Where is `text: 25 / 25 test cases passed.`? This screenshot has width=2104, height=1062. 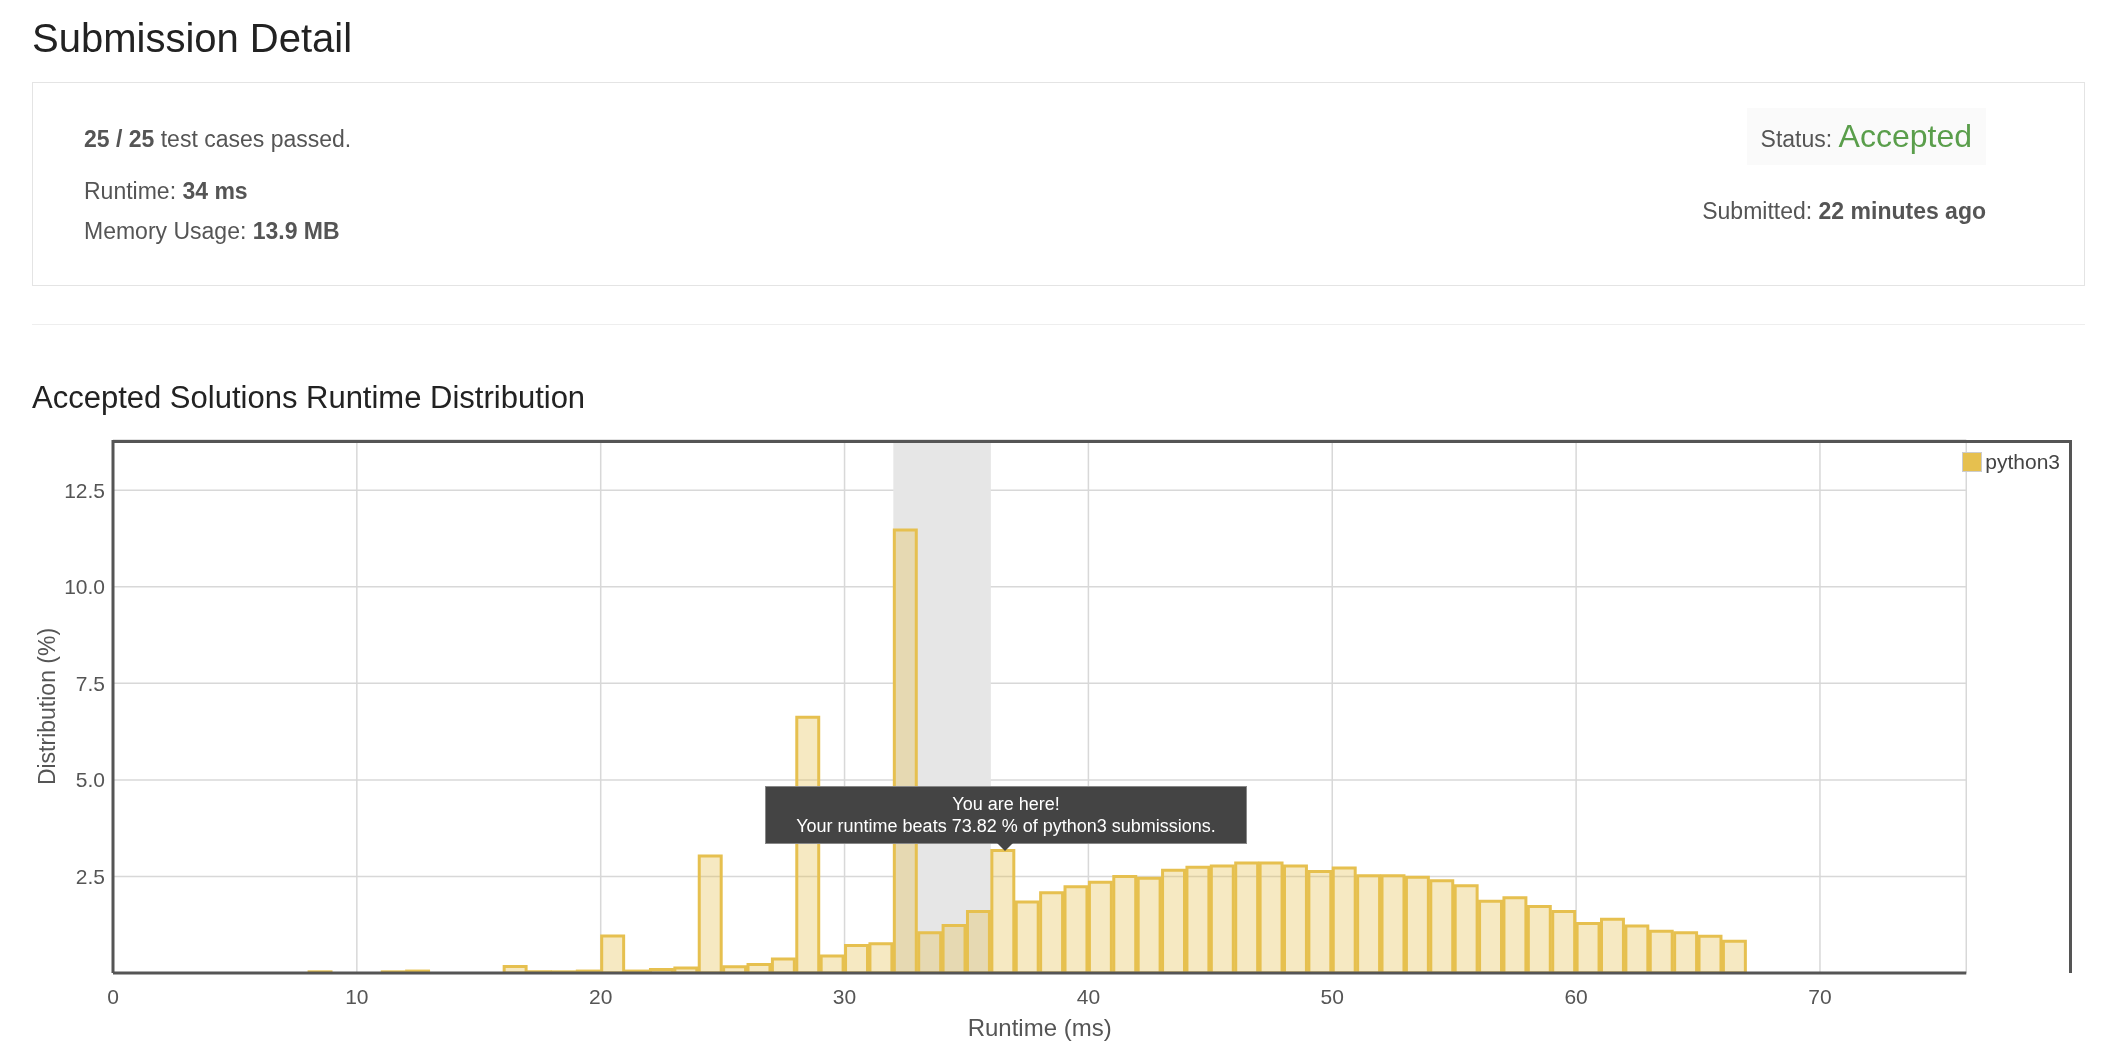
text: 25 / 25 test cases passed. is located at coordinates (218, 139).